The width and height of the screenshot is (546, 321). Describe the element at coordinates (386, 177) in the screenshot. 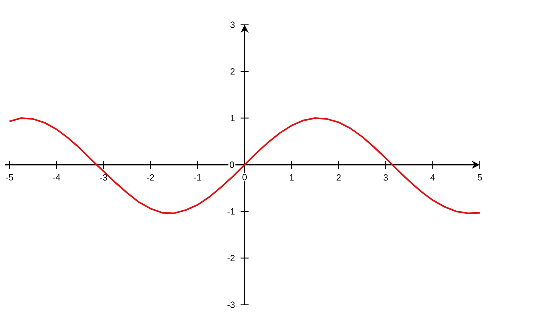

I see `x-tick-label: 3` at that location.